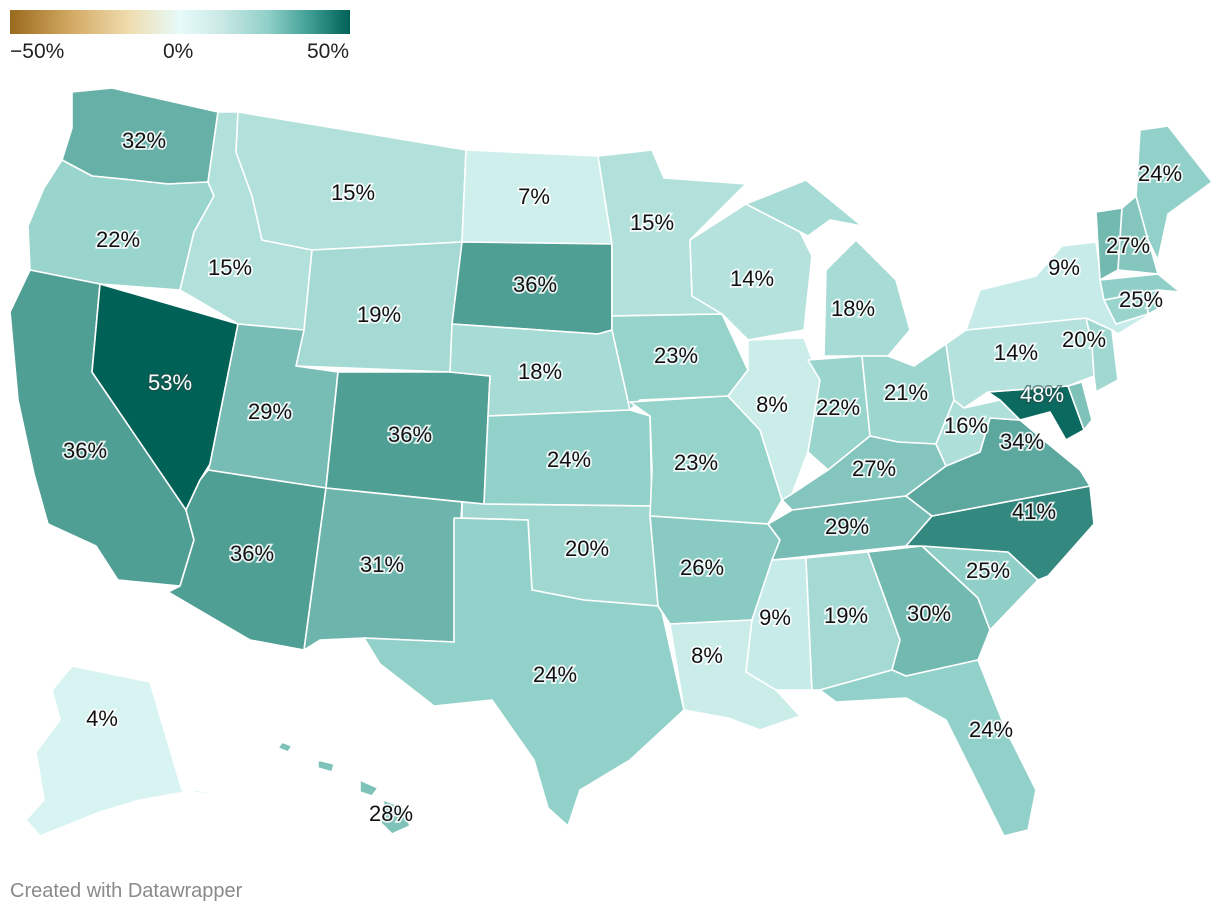  What do you see at coordinates (230, 267) in the screenshot?
I see `label-ID: 15%` at bounding box center [230, 267].